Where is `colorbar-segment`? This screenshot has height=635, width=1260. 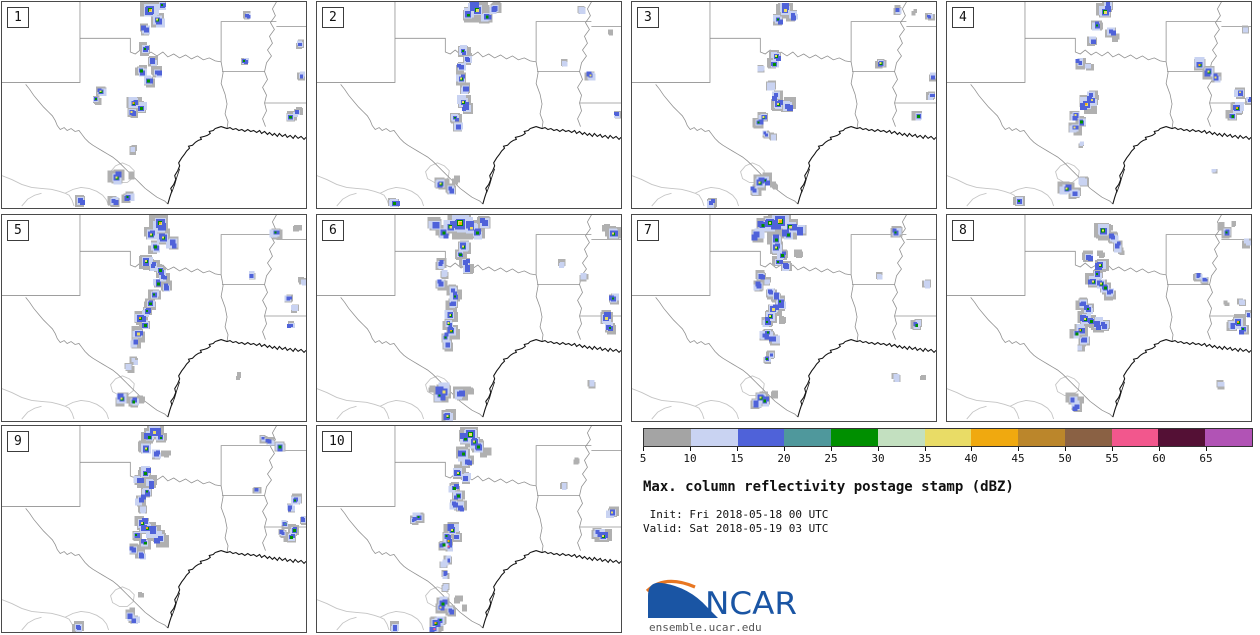
colorbar-segment is located at coordinates (1182, 437).